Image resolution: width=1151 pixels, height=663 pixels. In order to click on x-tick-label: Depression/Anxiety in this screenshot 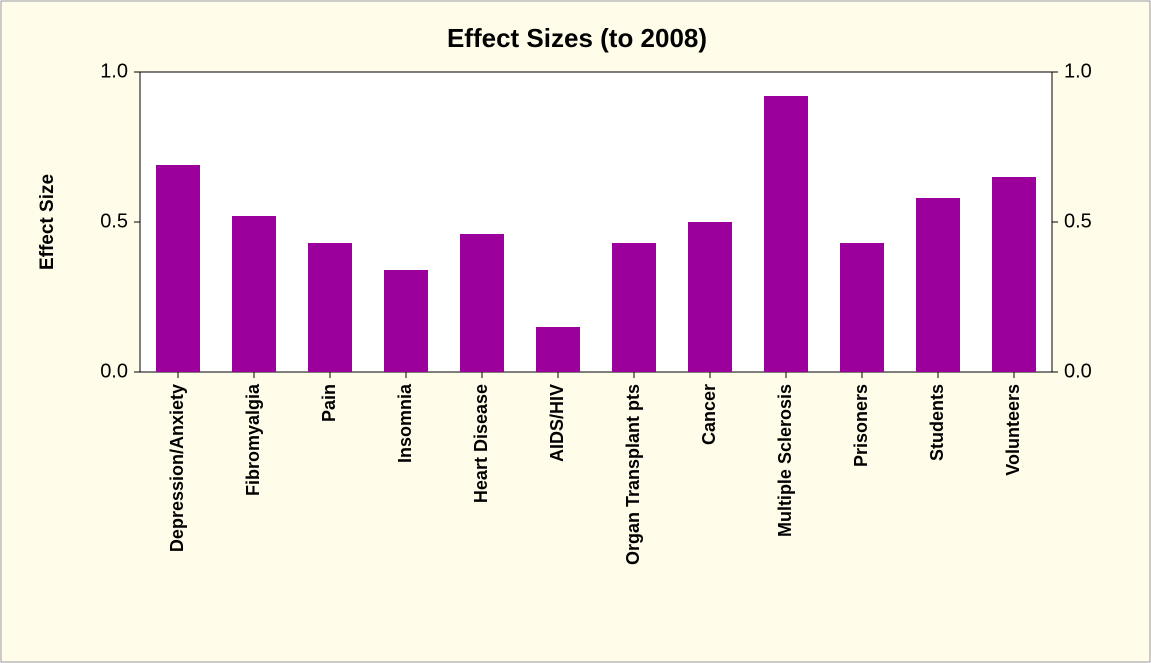, I will do `click(177, 468)`.